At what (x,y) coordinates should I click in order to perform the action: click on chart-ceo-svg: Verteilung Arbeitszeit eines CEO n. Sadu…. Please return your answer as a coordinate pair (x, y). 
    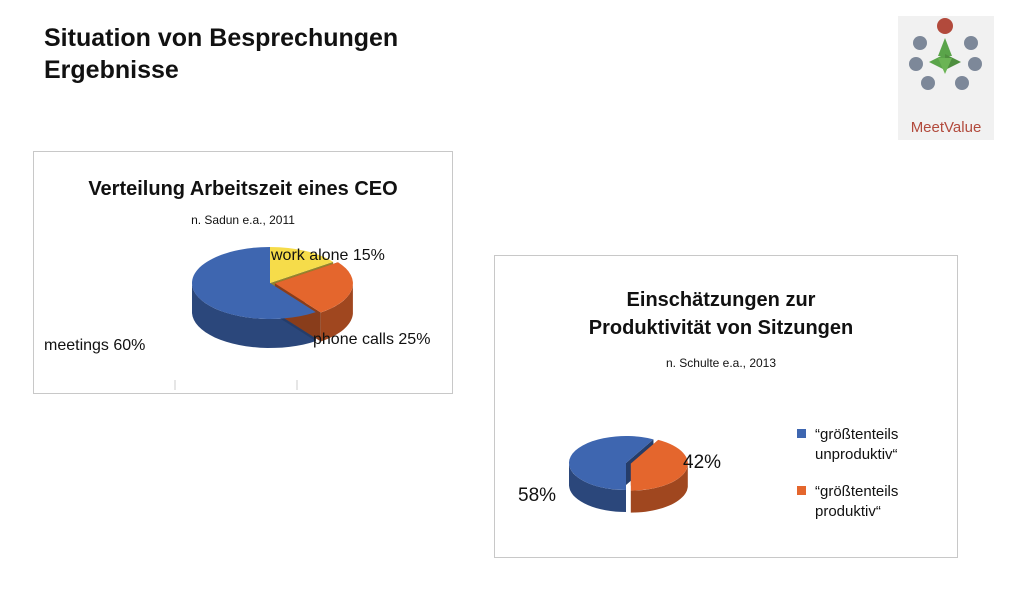
    Looking at the image, I should click on (237, 284).